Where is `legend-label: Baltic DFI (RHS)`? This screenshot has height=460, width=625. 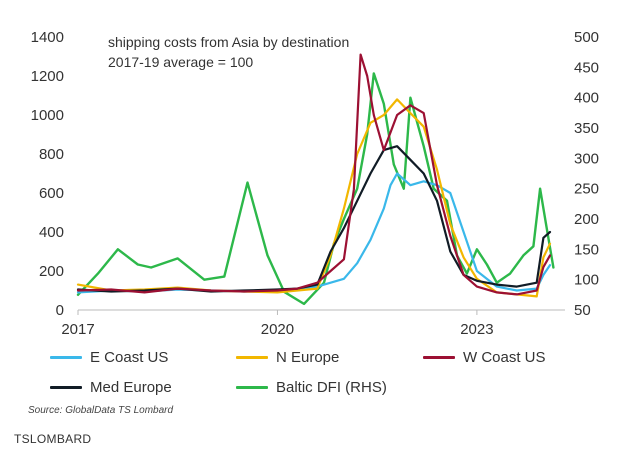 legend-label: Baltic DFI (RHS) is located at coordinates (331, 387).